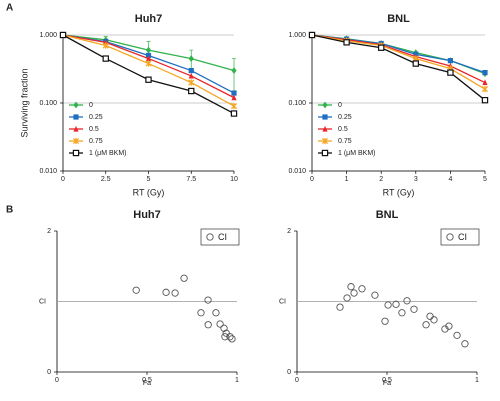 The image size is (500, 401). I want to click on panel-label: B, so click(9, 210).